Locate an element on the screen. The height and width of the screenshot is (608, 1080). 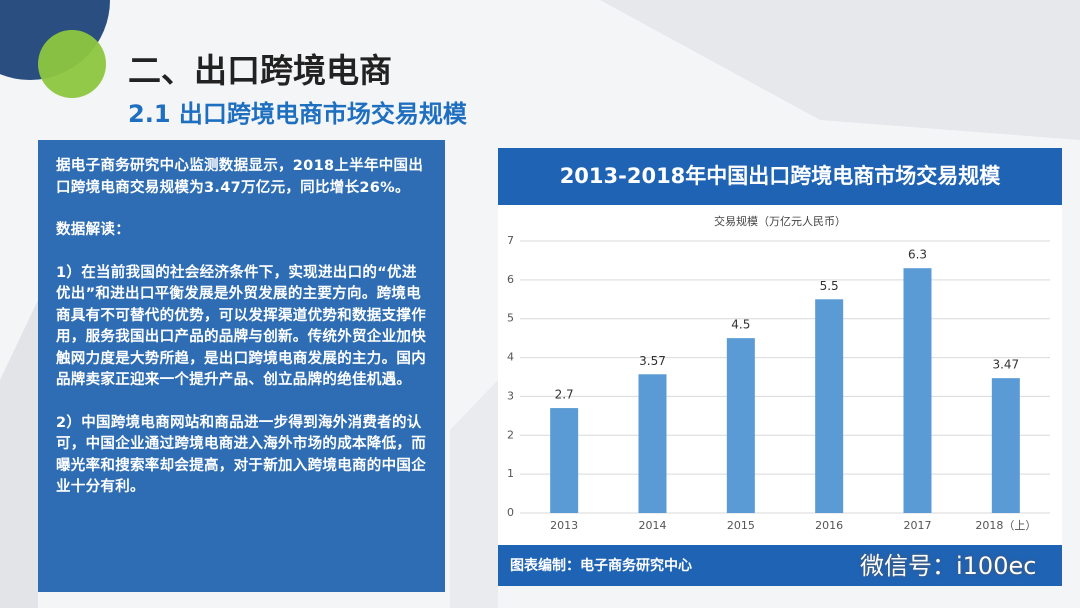
x-tick-label: 2014 is located at coordinates (653, 525).